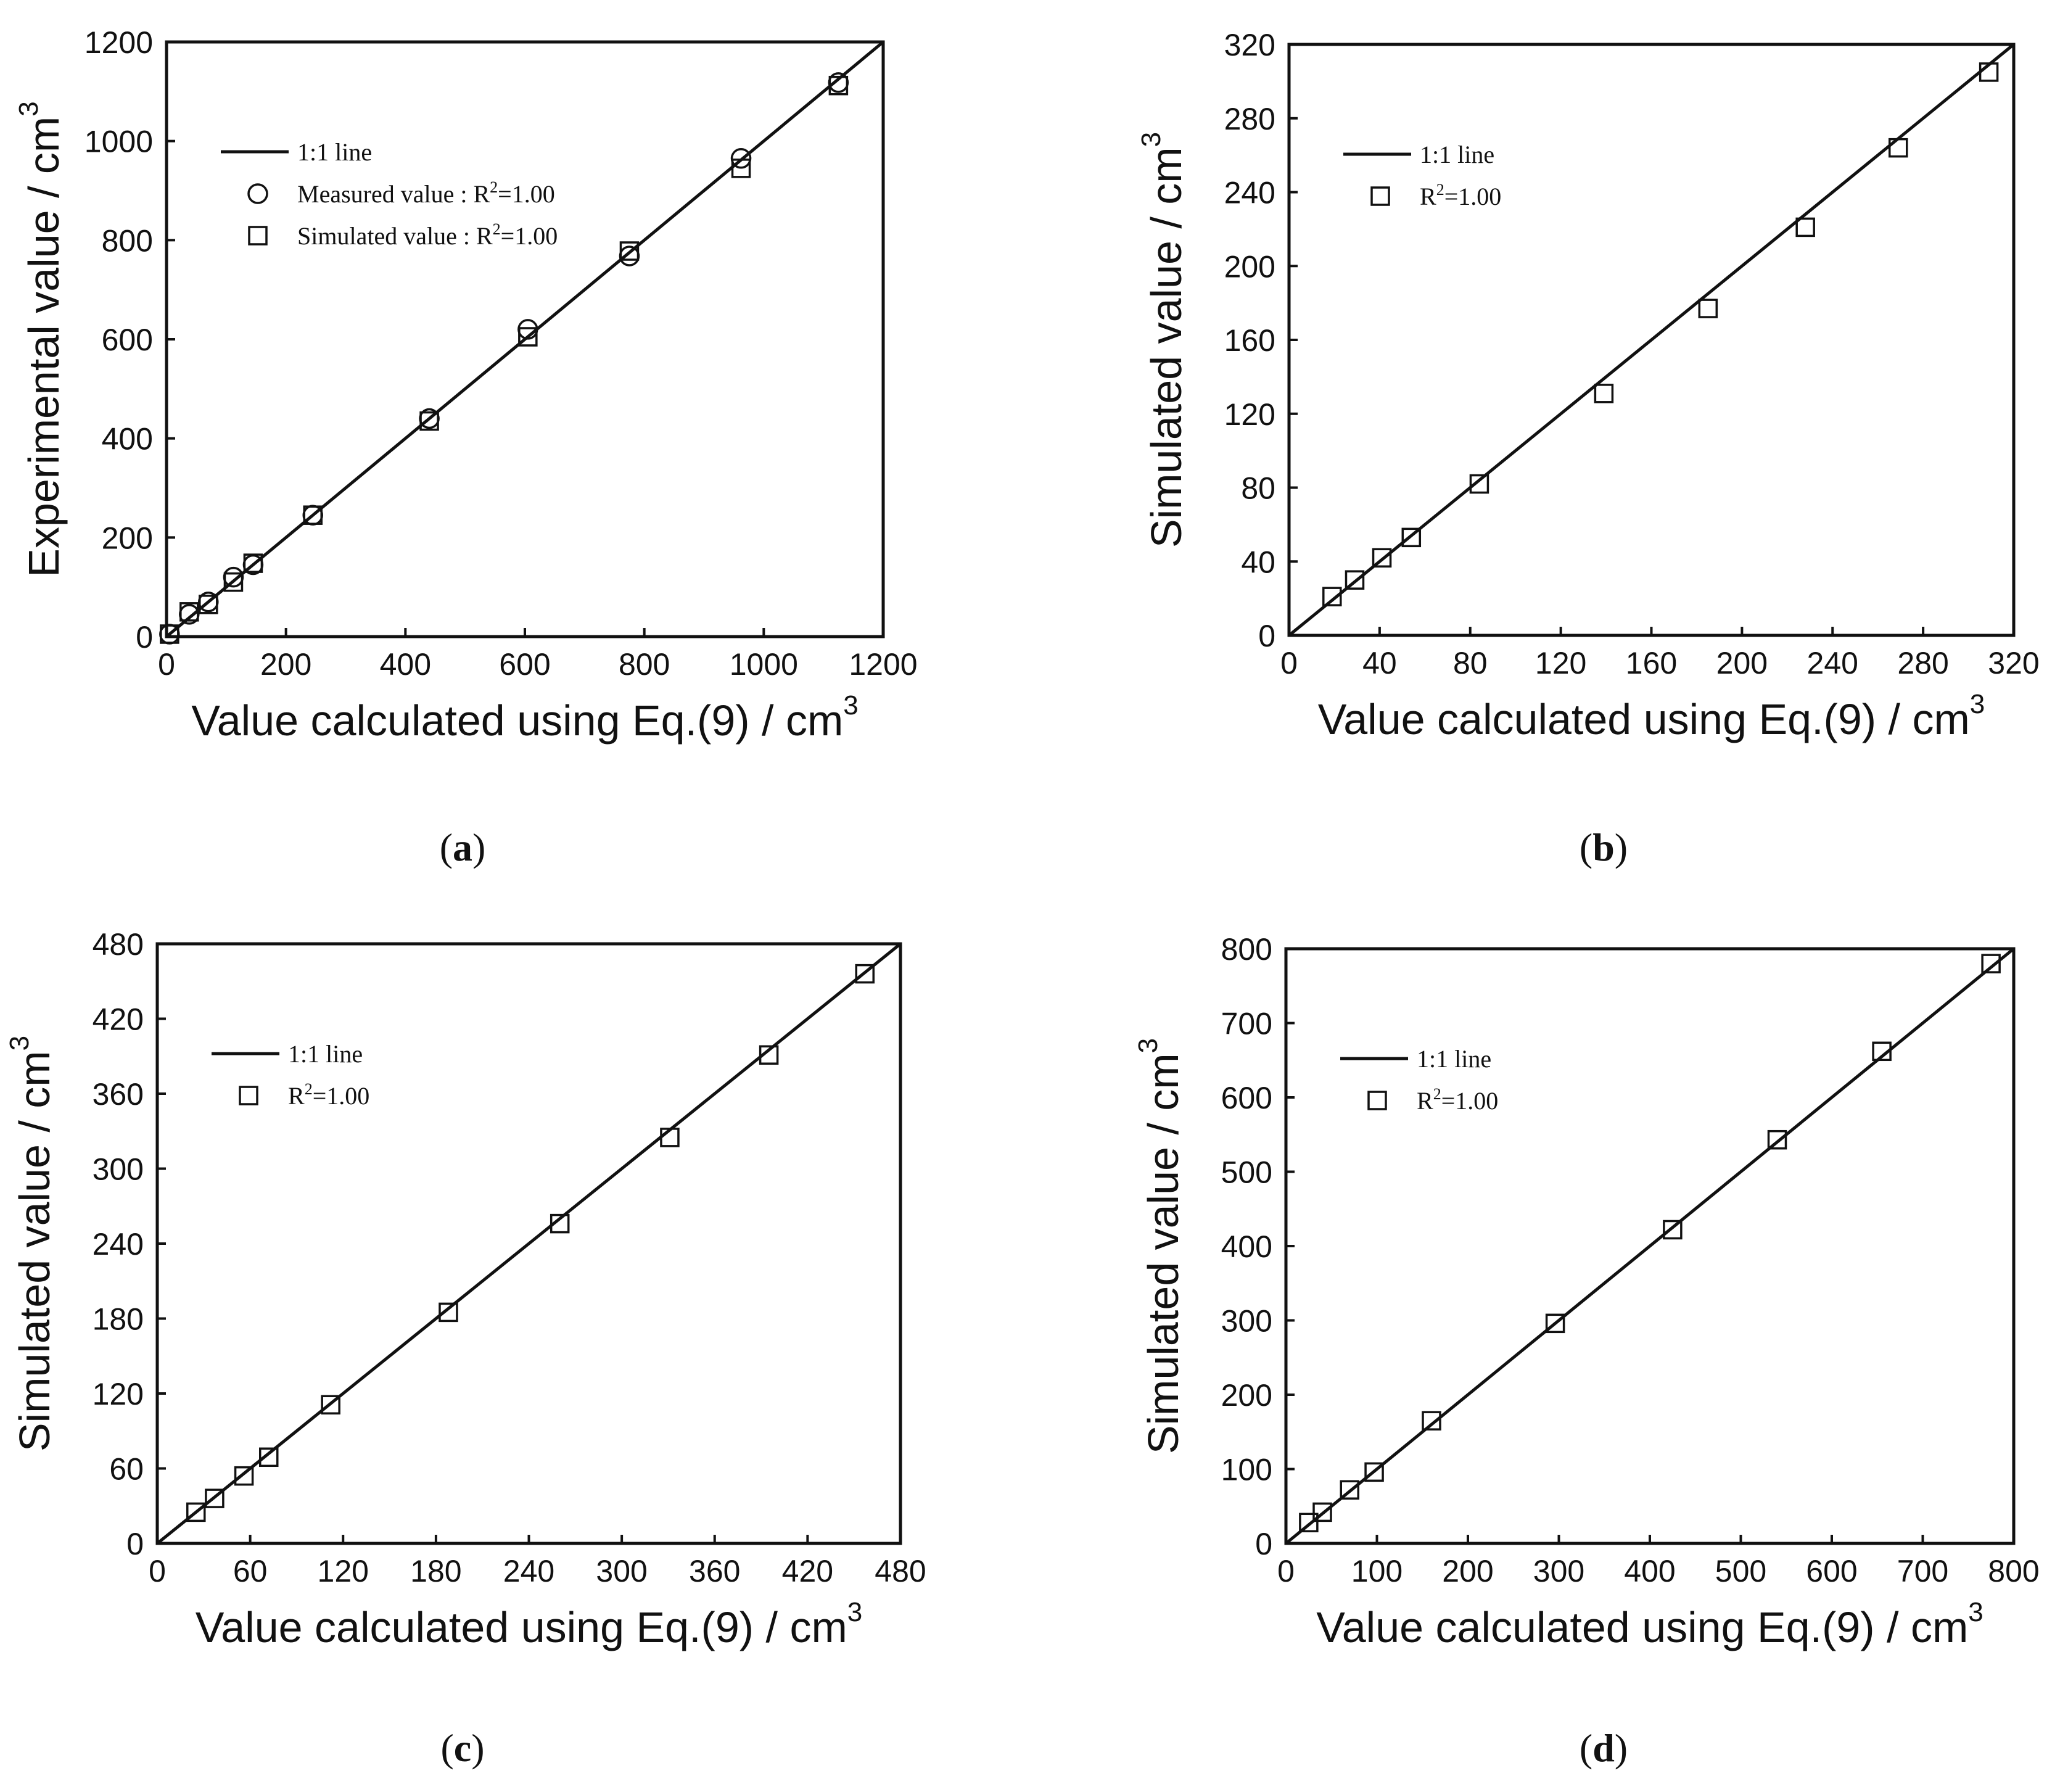  Describe the element at coordinates (119, 1244) in the screenshot. I see `y-tick-label: 240` at that location.